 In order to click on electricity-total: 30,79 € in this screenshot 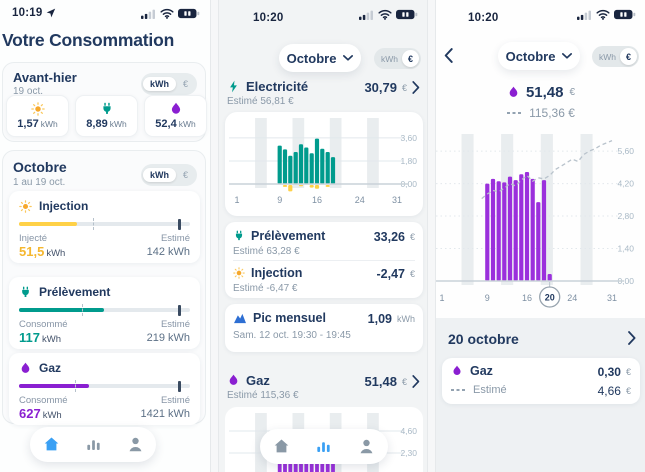, I will do `click(392, 87)`.